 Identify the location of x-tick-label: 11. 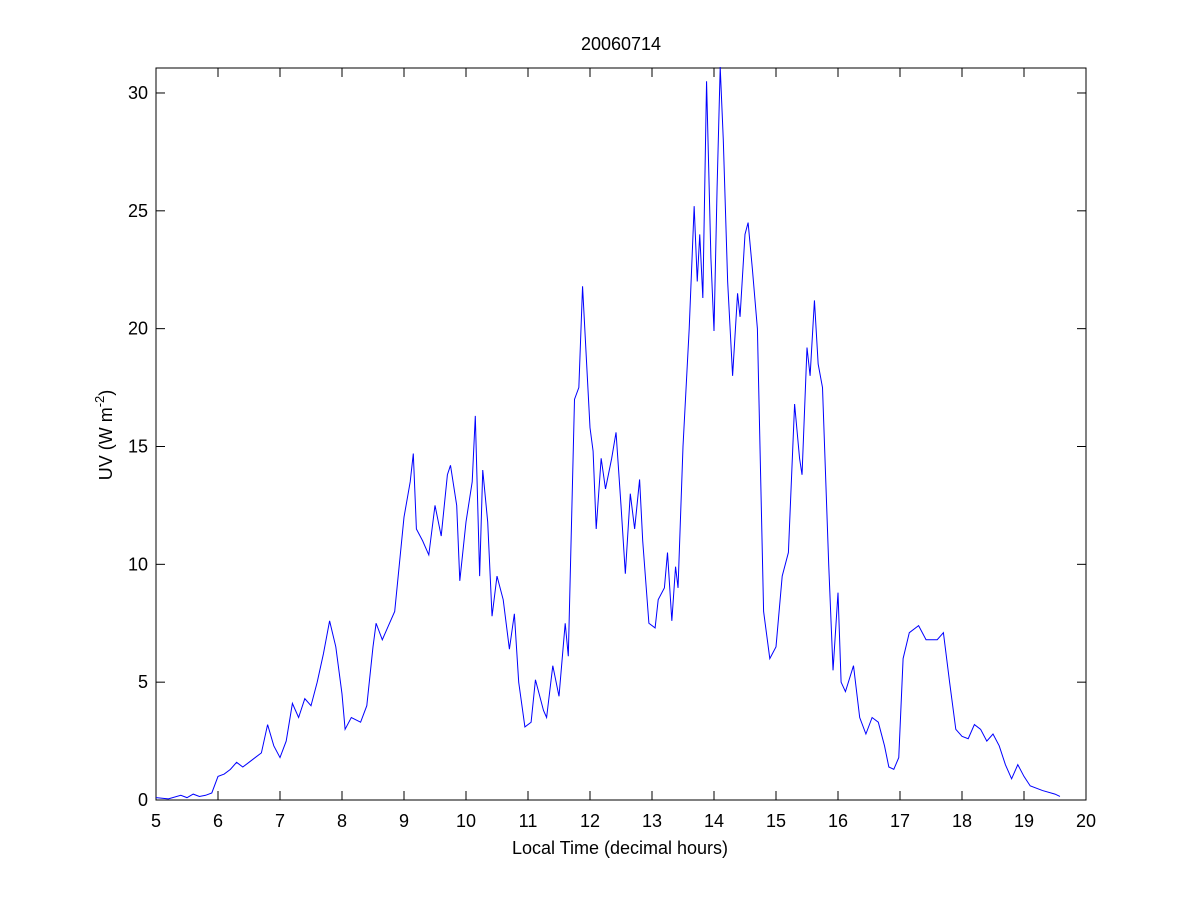
(528, 821).